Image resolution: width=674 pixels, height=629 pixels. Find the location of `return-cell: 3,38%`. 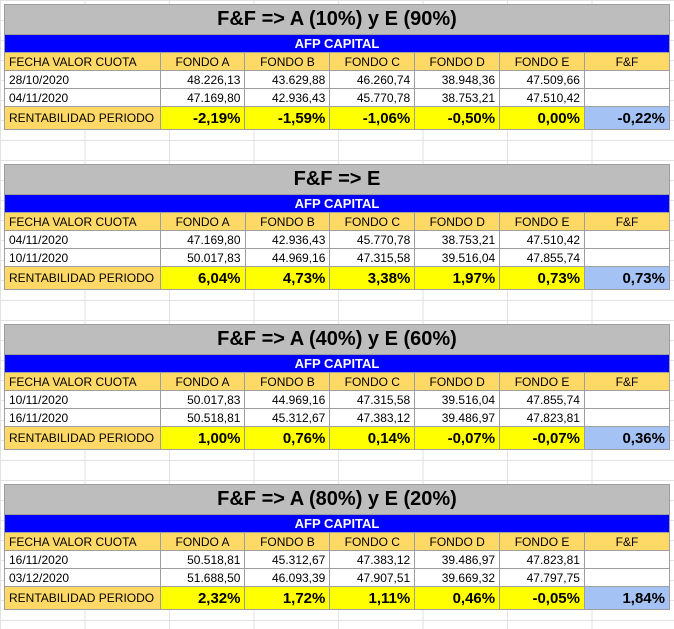

return-cell: 3,38% is located at coordinates (372, 278).